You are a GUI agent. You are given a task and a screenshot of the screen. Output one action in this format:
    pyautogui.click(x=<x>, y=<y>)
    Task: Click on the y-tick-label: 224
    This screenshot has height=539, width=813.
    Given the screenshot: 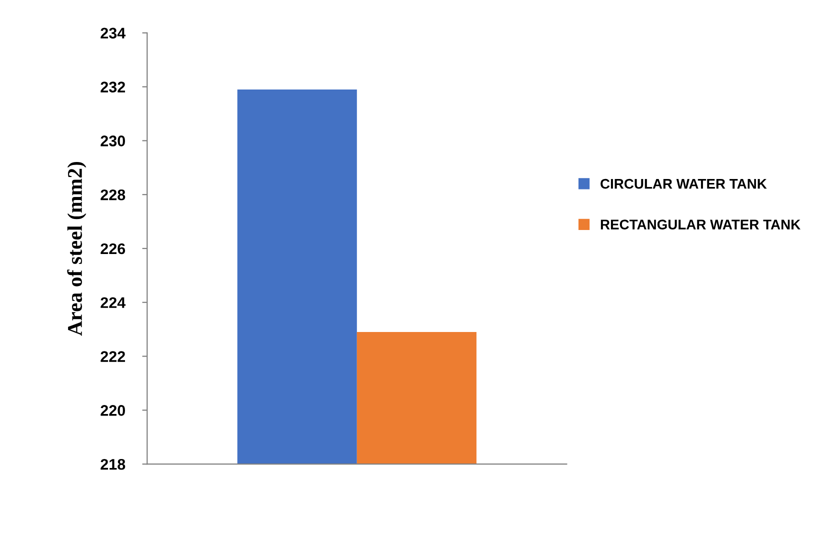 What is the action you would take?
    pyautogui.click(x=113, y=302)
    